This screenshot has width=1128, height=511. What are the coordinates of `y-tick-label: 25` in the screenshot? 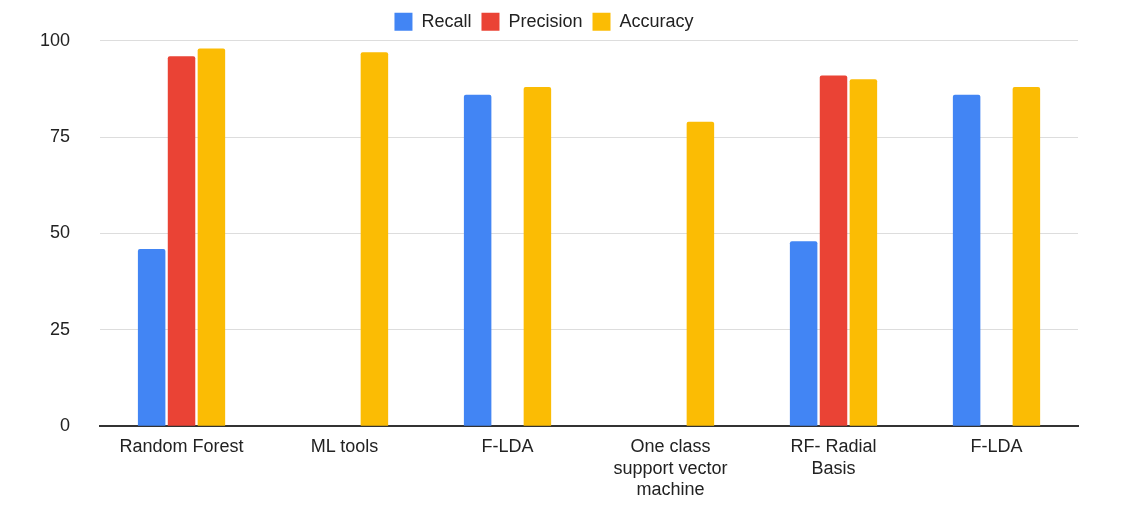 It's located at (60, 328).